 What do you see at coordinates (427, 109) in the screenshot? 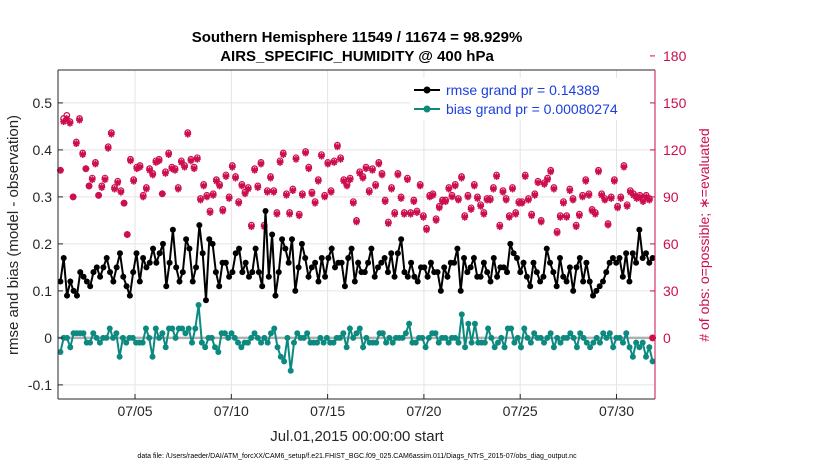
I see `legend-bias-marker` at bounding box center [427, 109].